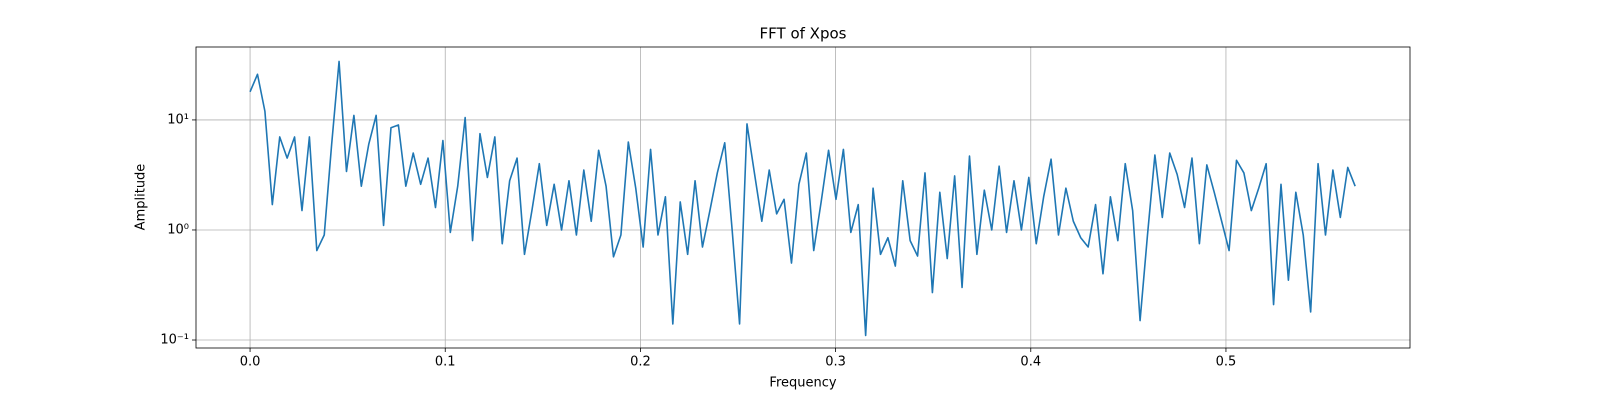 The image size is (1600, 400). Describe the element at coordinates (1226, 362) in the screenshot. I see `x-tick-label: 0.5` at that location.